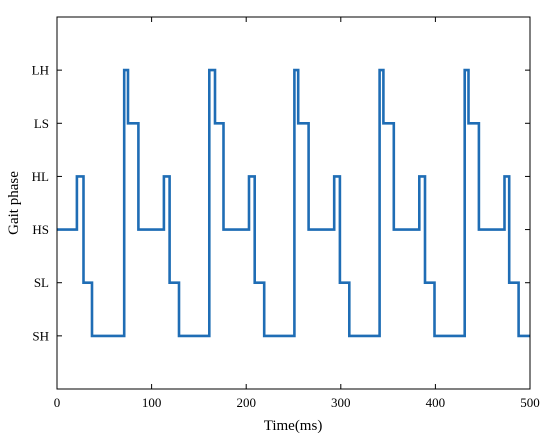 This screenshot has height=439, width=550. Describe the element at coordinates (40, 70) in the screenshot. I see `y-tick-label: LH` at that location.